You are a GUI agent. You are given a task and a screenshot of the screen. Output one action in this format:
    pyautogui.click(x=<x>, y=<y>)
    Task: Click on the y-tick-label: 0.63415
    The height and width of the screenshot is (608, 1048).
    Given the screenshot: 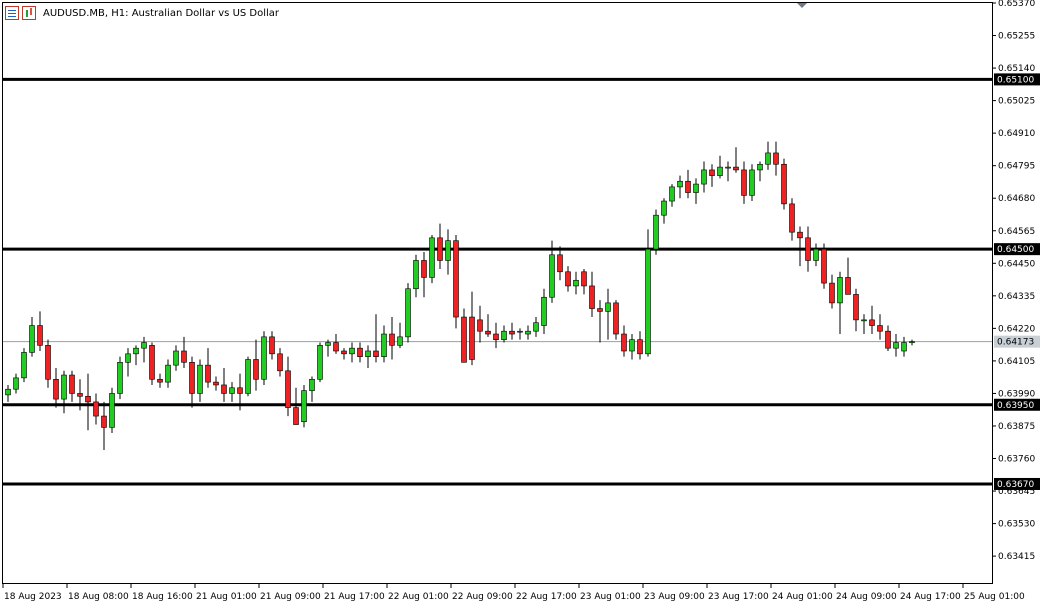 What is the action you would take?
    pyautogui.click(x=1016, y=557)
    